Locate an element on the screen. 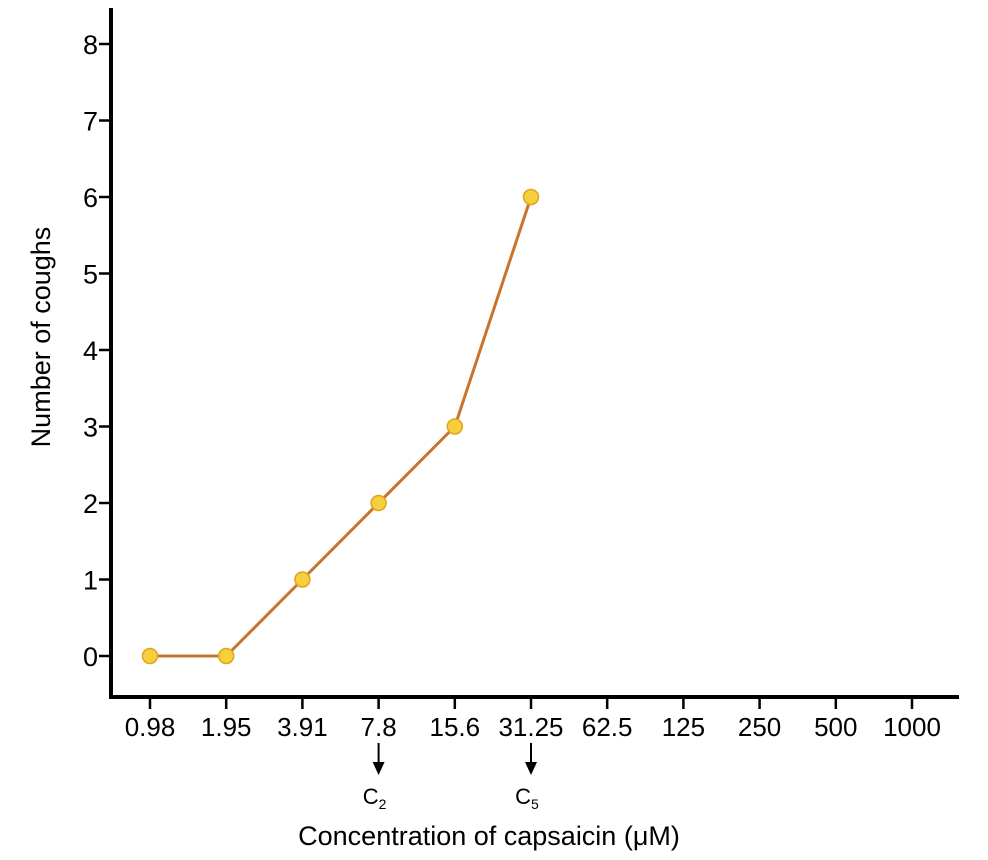  y-tick-label: 1 is located at coordinates (90, 581).